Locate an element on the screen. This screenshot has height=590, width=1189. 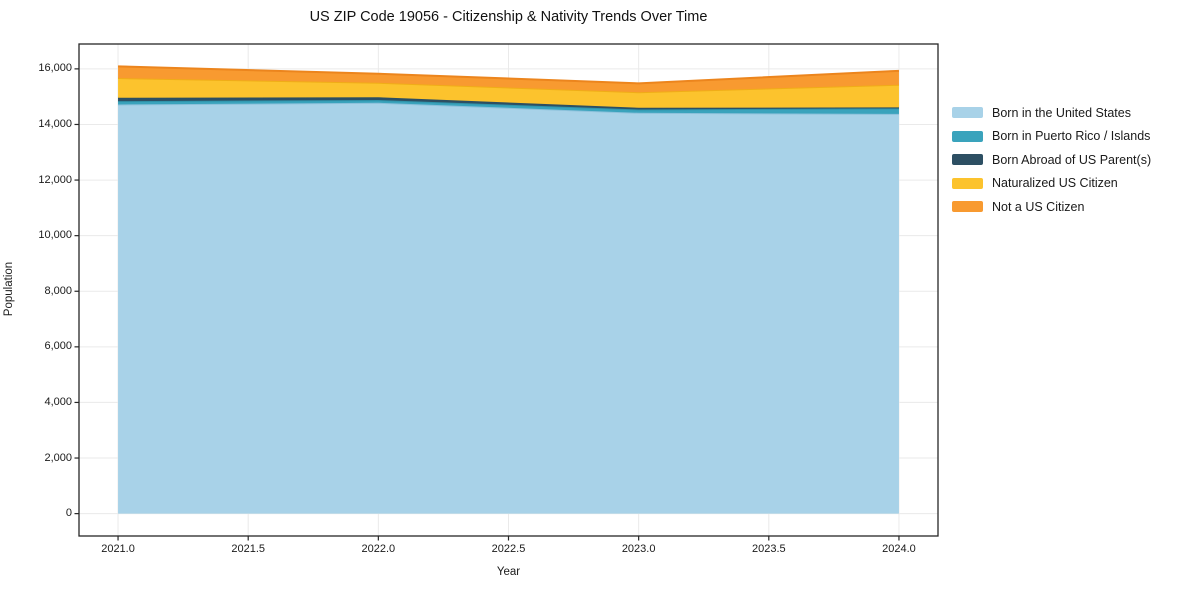
x-tick-label: 2024.0 is located at coordinates (899, 549).